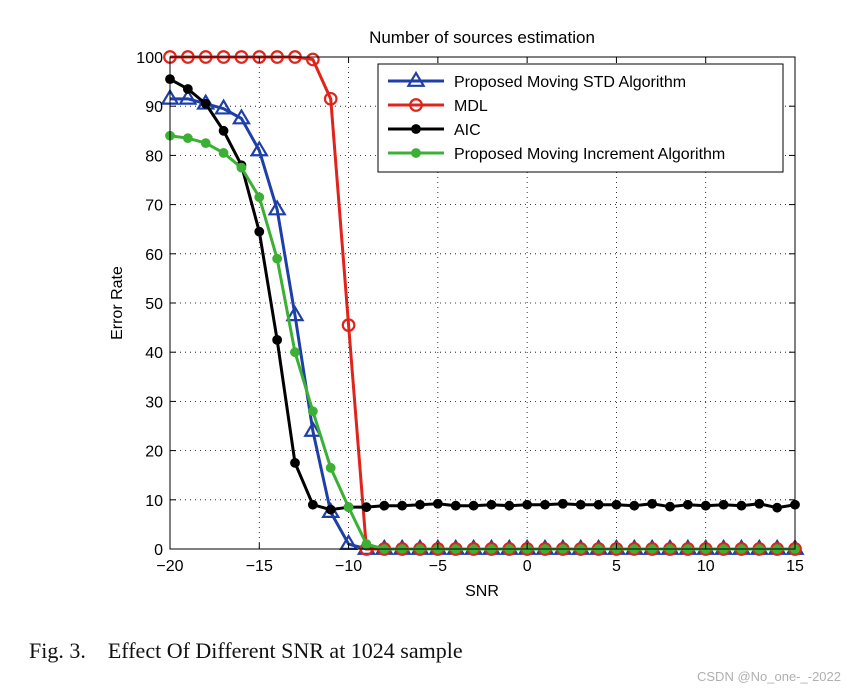 This screenshot has height=693, width=855. What do you see at coordinates (154, 402) in the screenshot?
I see `y-tick-label: 30` at bounding box center [154, 402].